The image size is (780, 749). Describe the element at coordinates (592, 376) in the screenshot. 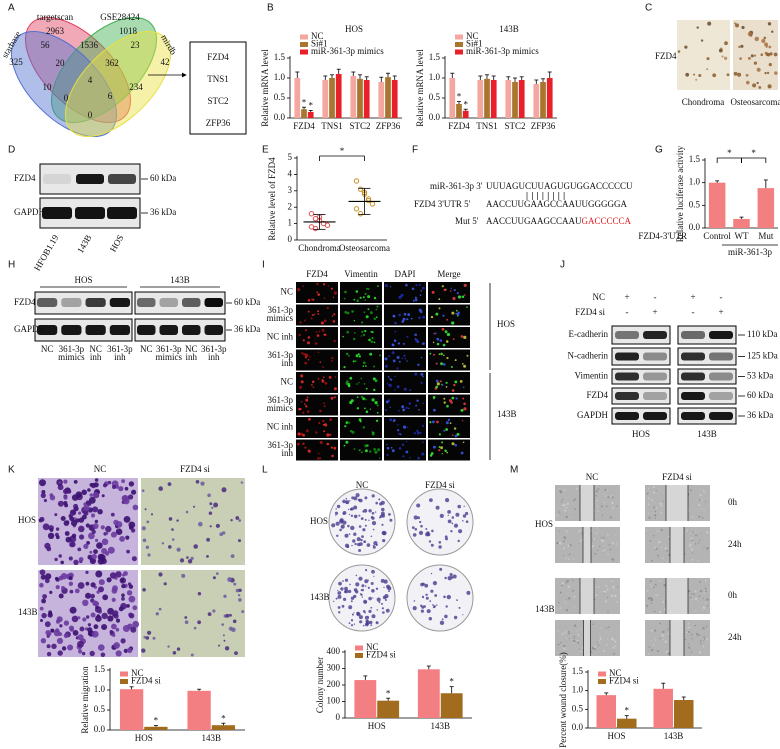

I see `row-label: Vimentin` at that location.